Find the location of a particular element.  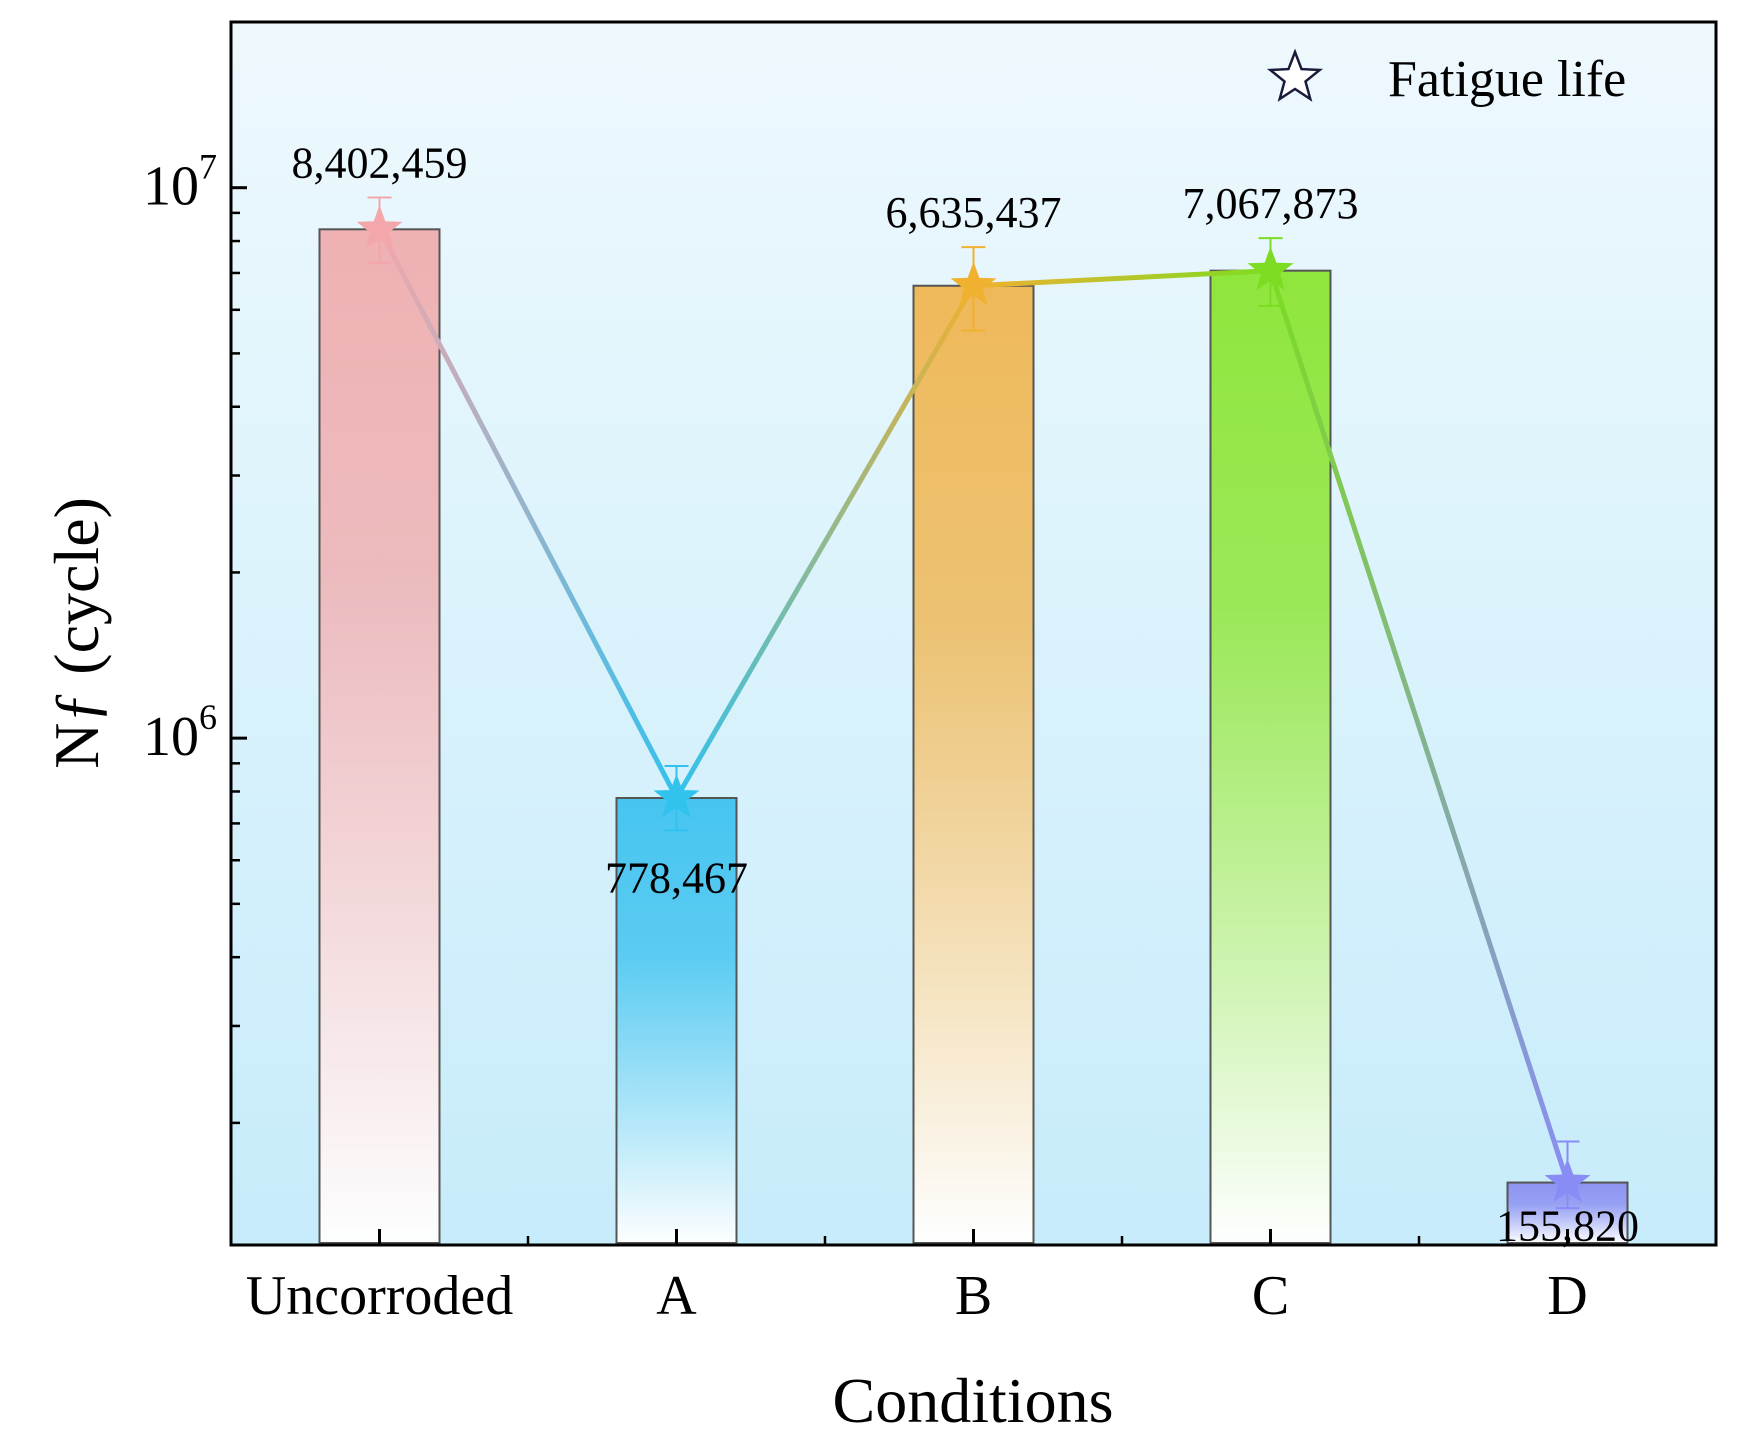

legend-star-icon is located at coordinates (1295, 75).